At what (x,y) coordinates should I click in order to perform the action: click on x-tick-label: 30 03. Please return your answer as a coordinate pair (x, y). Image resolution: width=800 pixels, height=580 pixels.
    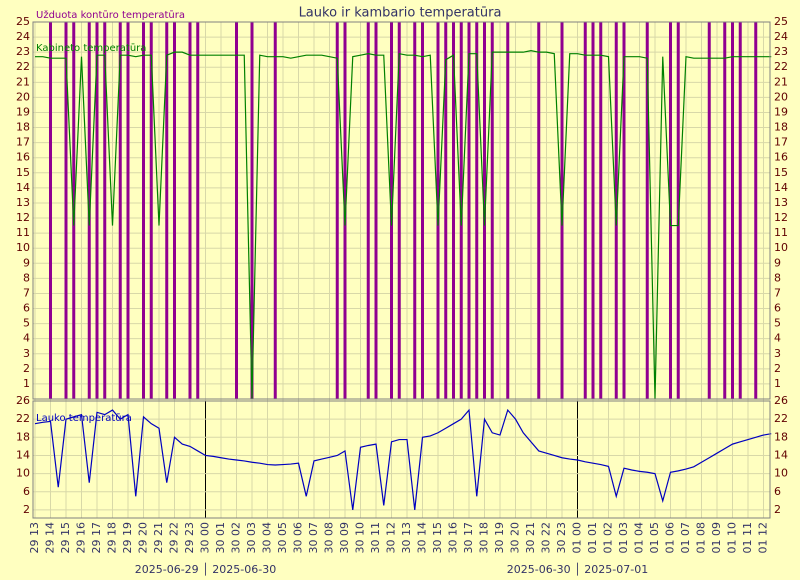
    Looking at the image, I should click on (251, 538).